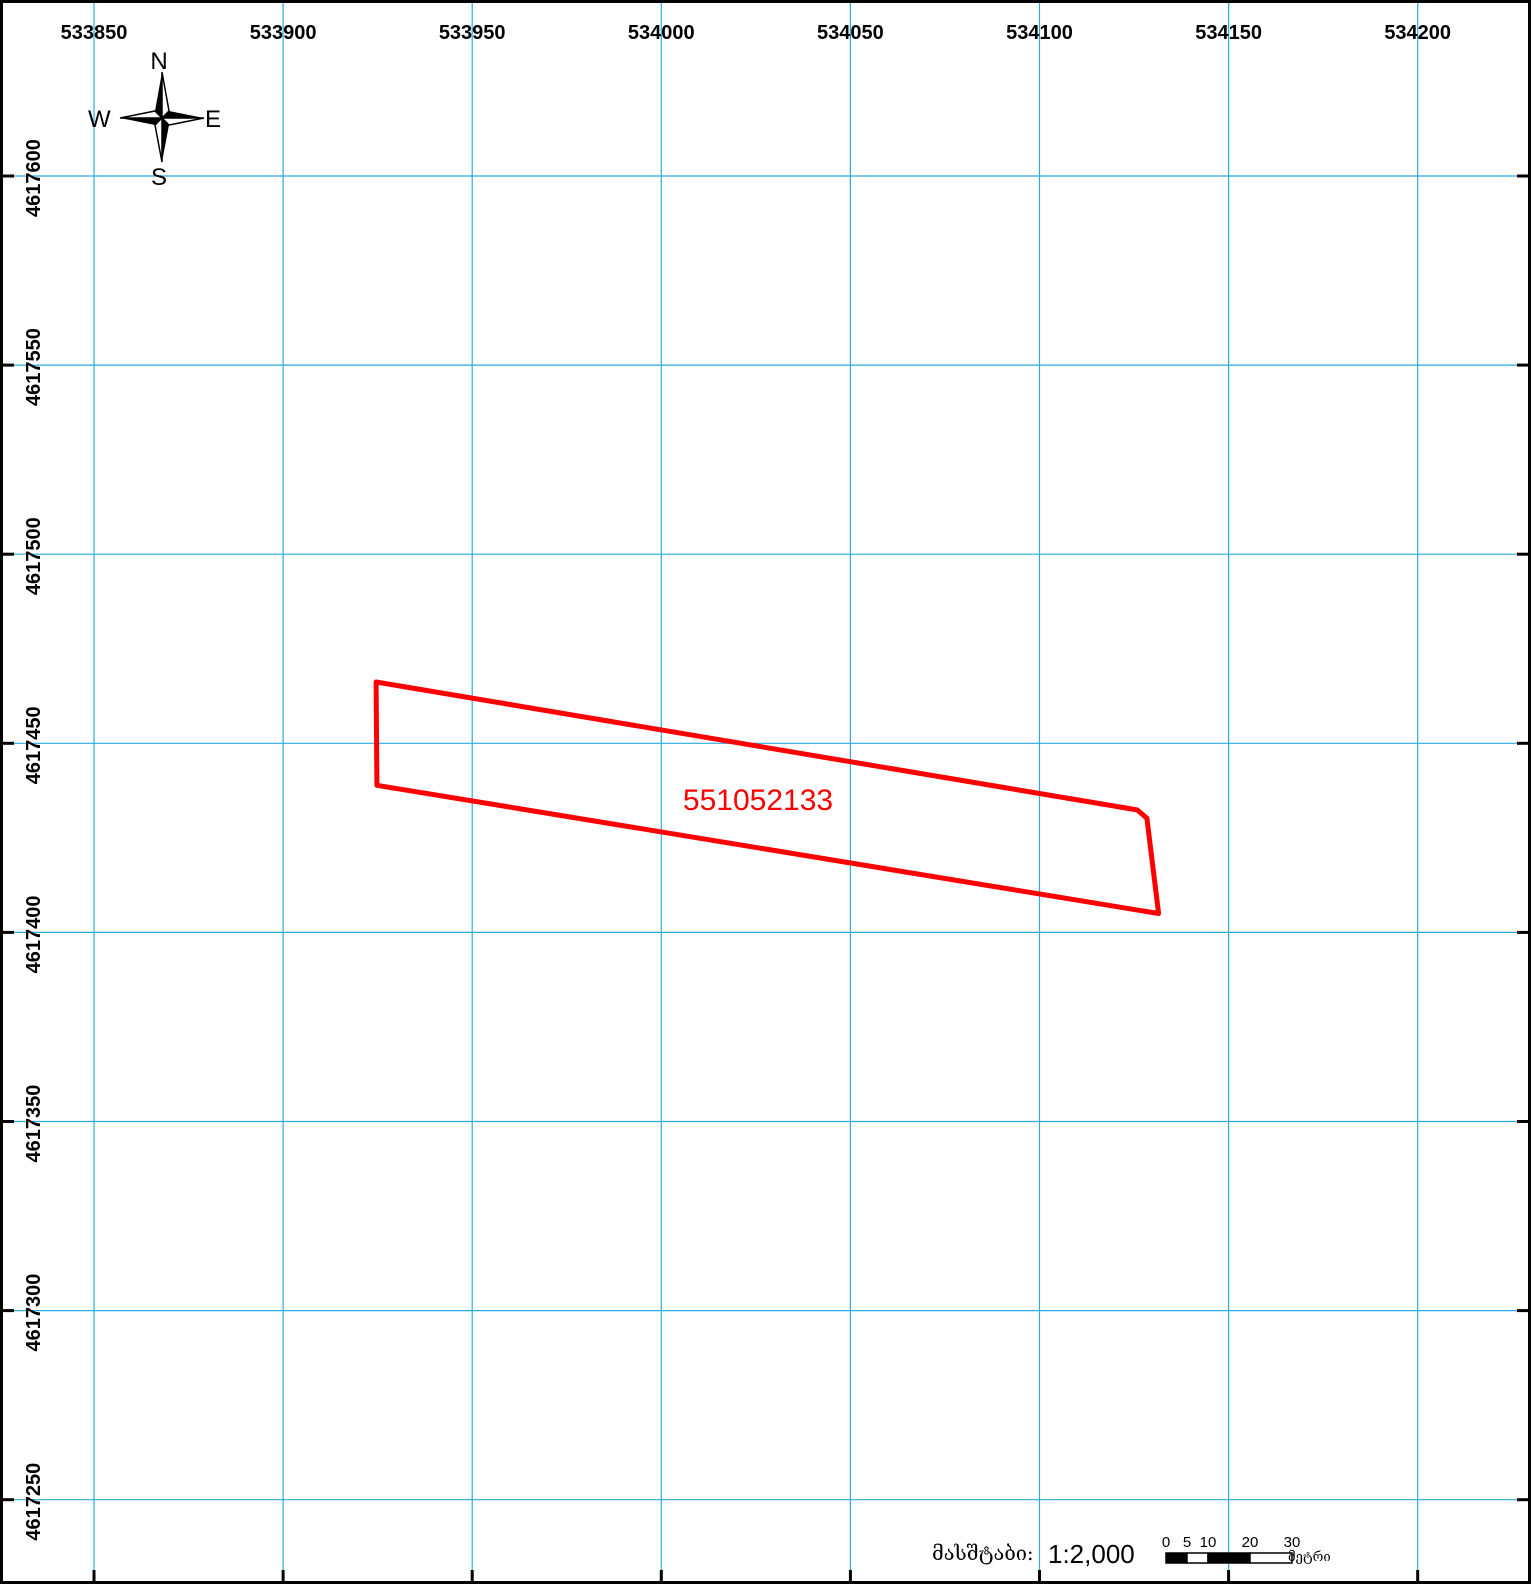  Describe the element at coordinates (94, 33) in the screenshot. I see `x-tick-label: 533850` at that location.